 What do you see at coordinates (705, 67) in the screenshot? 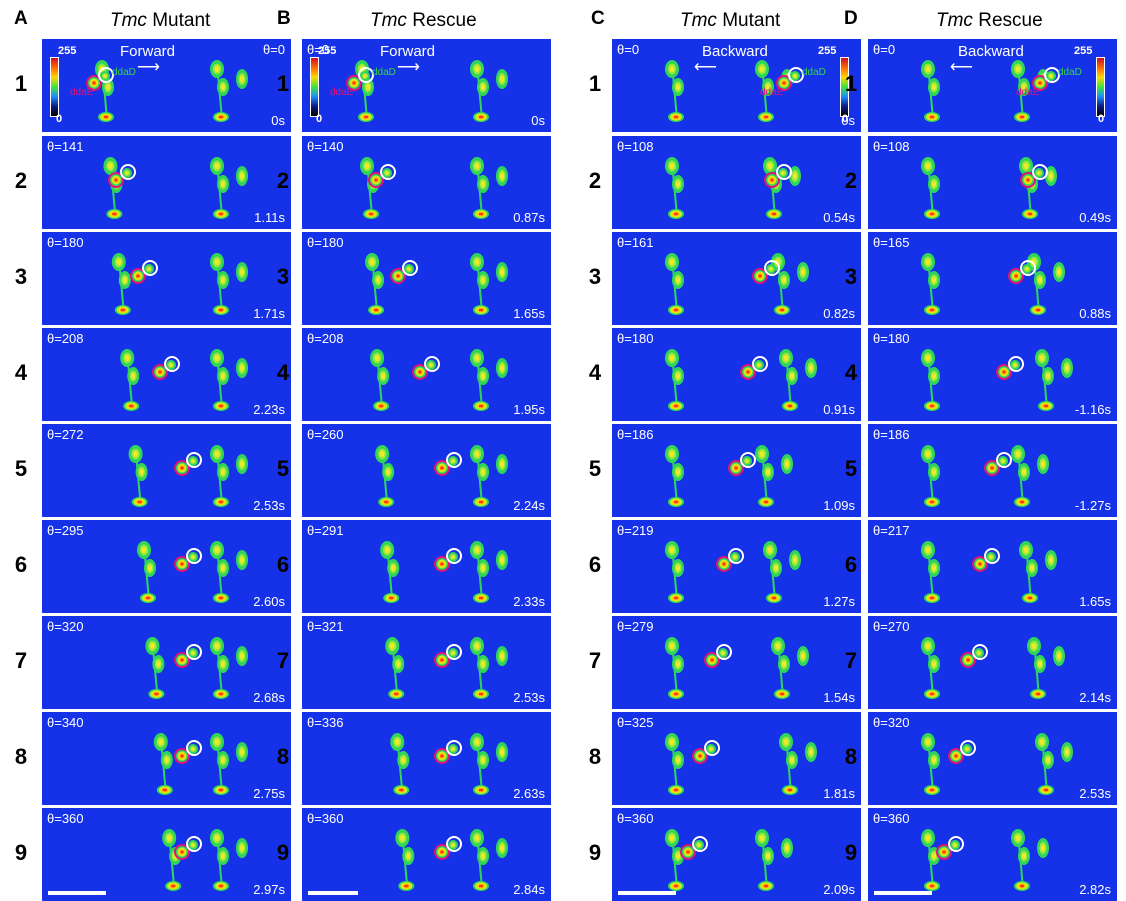
I see `arrow-left-icon: ⟵` at bounding box center [705, 67].